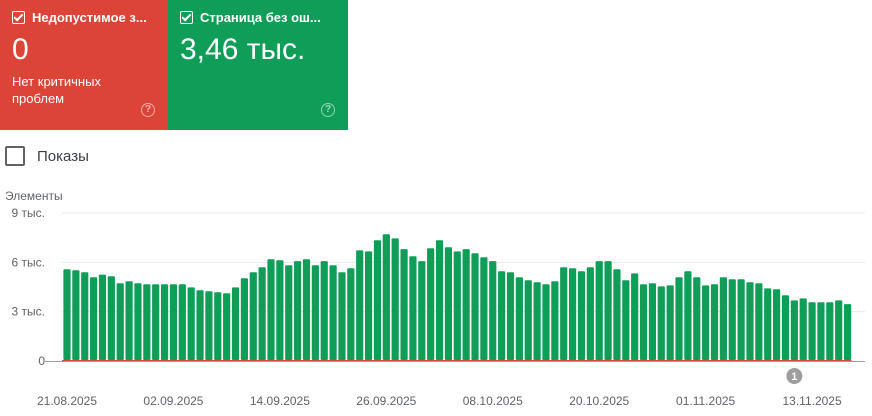 This screenshot has height=416, width=872. I want to click on x-tick-label: 14.09.2025, so click(280, 401).